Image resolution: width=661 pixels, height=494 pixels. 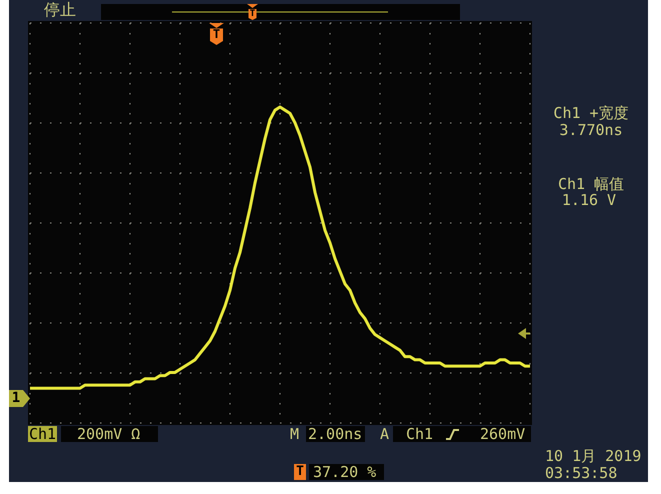 I want to click on text: 03:53:58, so click(x=581, y=473).